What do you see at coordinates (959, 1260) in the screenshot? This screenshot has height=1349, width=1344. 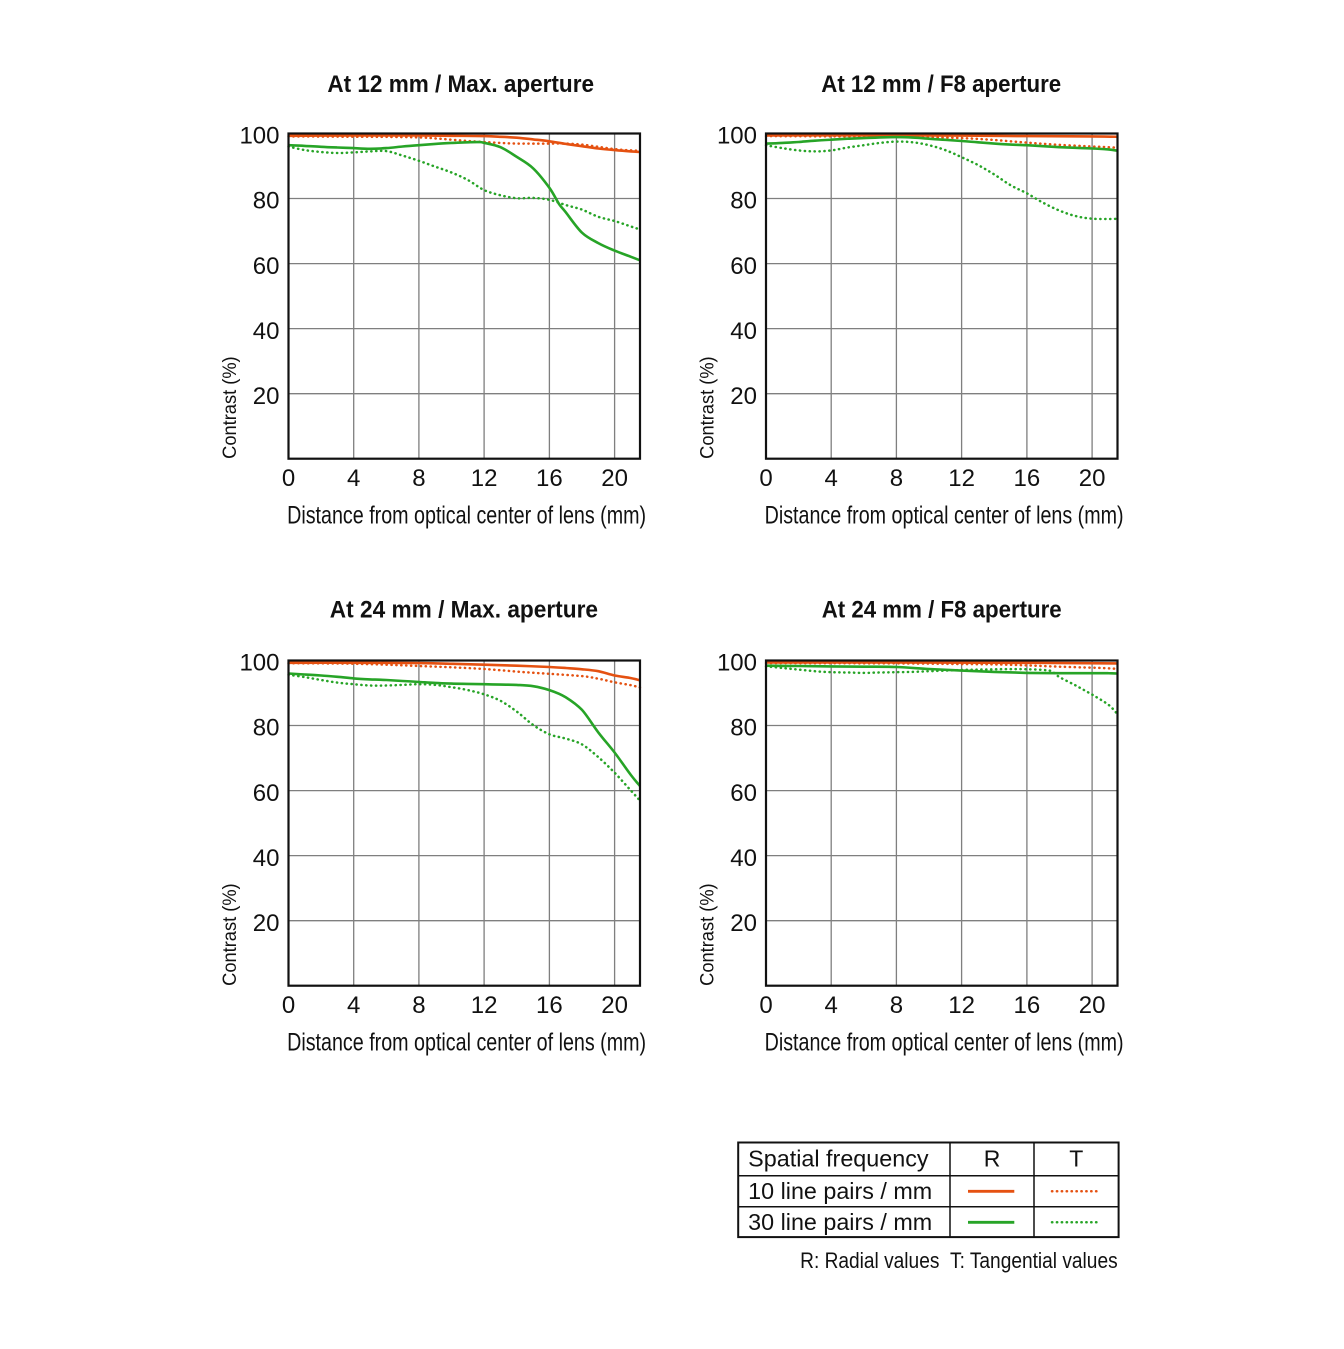 I see `svg-text:R: Radial values T: Tangentia: R: Radial values T: Tangential values` at bounding box center [959, 1260].